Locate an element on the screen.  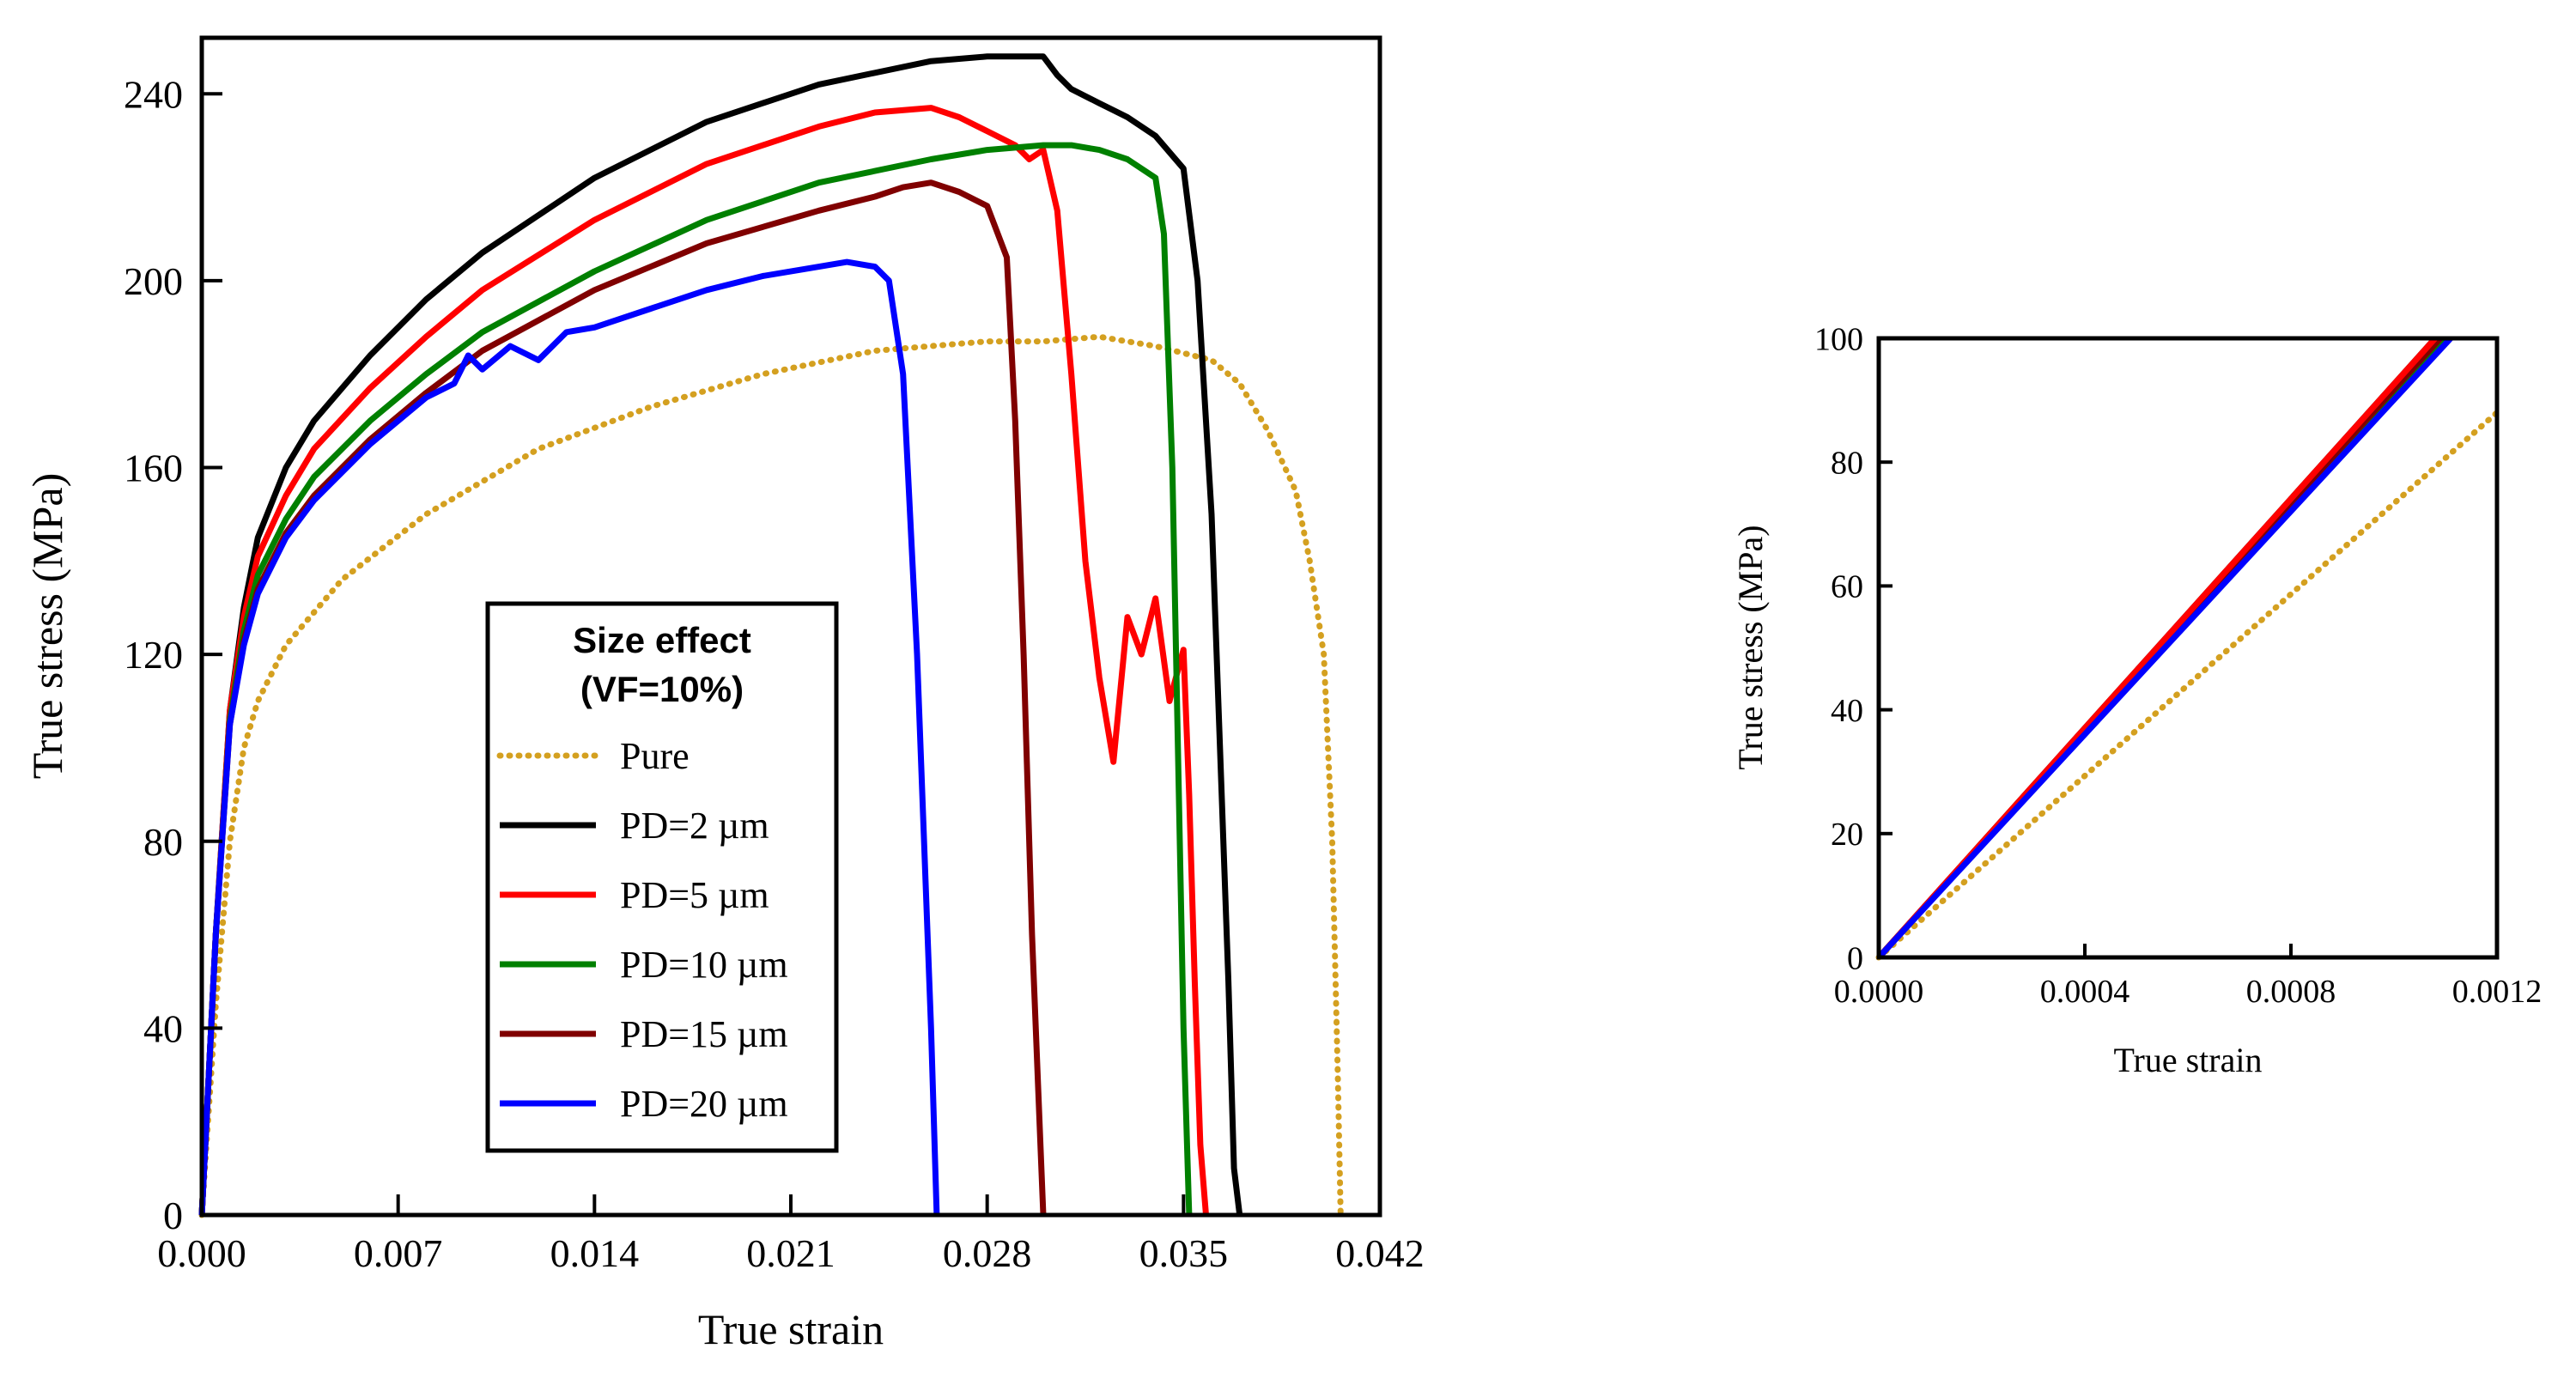
inset-x-axis-label: True strain is located at coordinates (2188, 1060).